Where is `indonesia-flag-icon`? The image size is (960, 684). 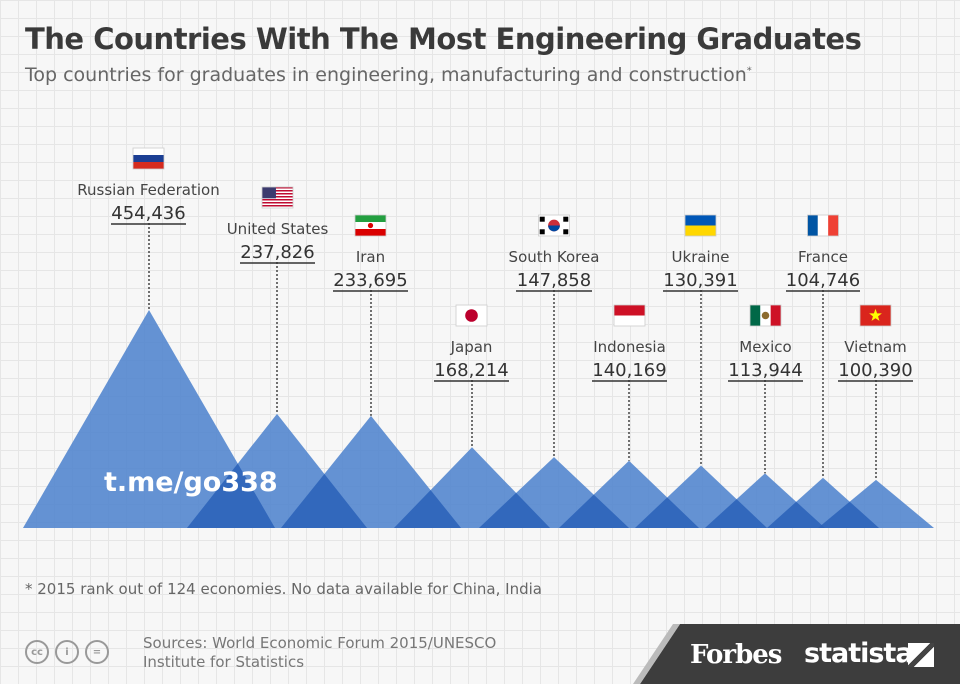
indonesia-flag-icon is located at coordinates (629, 315).